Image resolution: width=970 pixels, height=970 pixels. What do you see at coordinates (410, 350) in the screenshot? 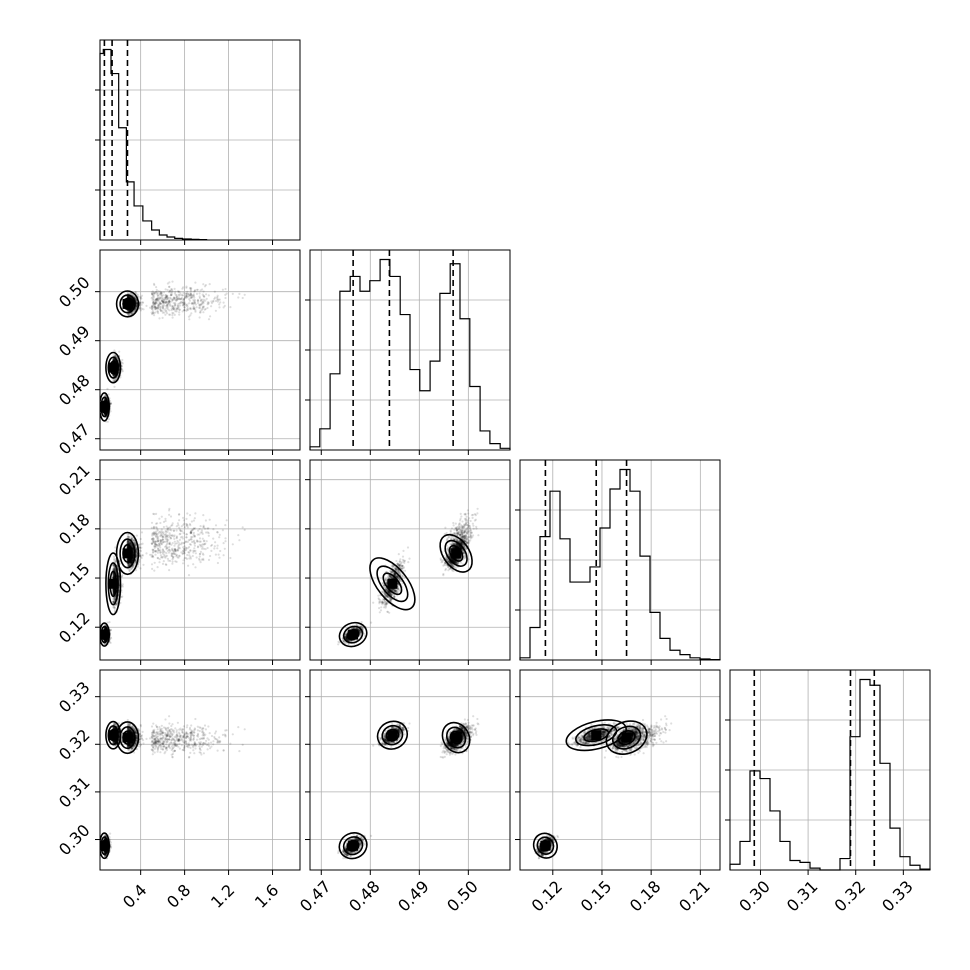
I see `panel-frame` at bounding box center [410, 350].